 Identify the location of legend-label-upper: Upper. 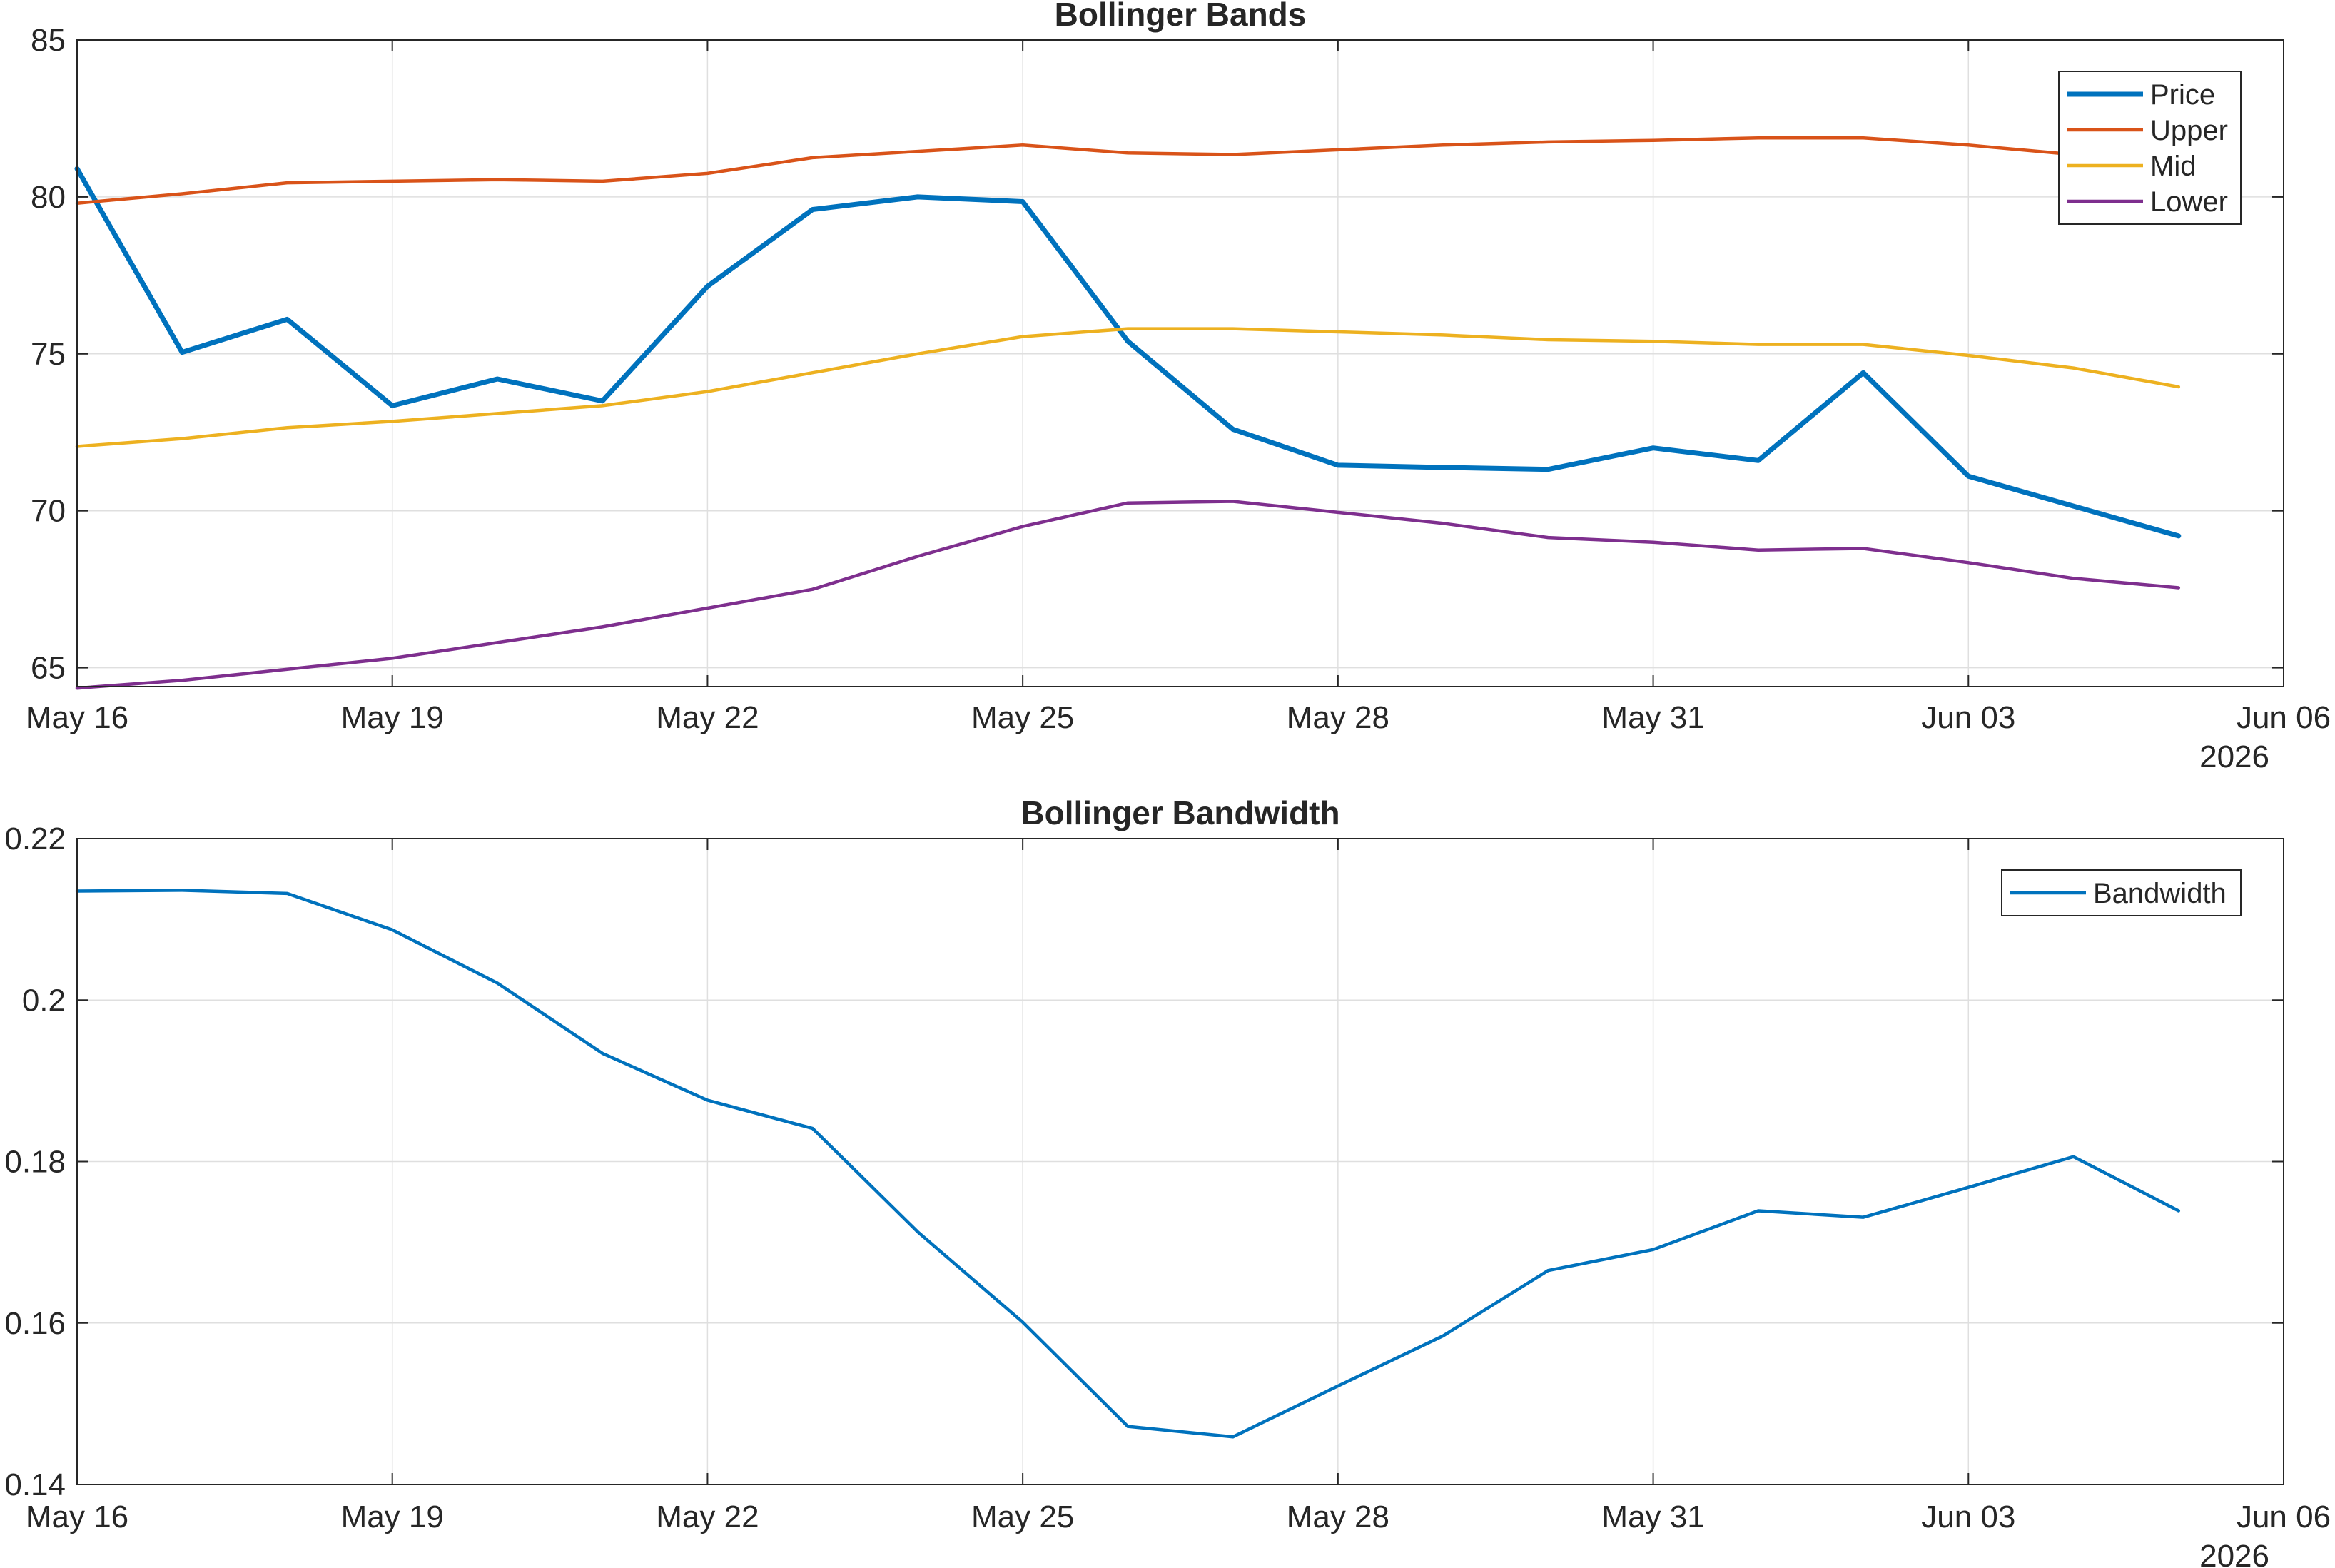
(2189, 130).